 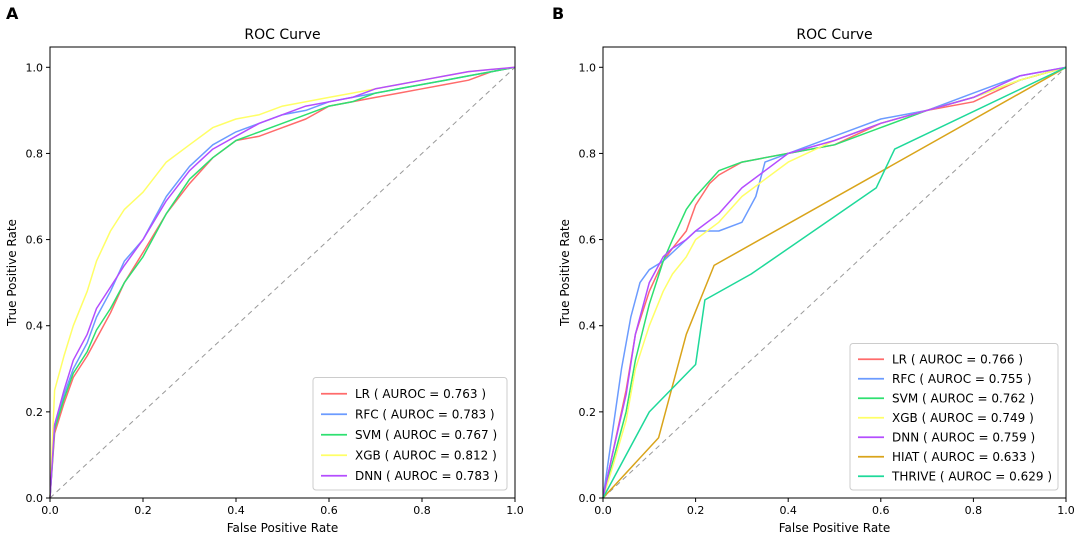 What do you see at coordinates (957, 359) in the screenshot?
I see `legend-label-lr: LR ( AUROC = 0.766 )` at bounding box center [957, 359].